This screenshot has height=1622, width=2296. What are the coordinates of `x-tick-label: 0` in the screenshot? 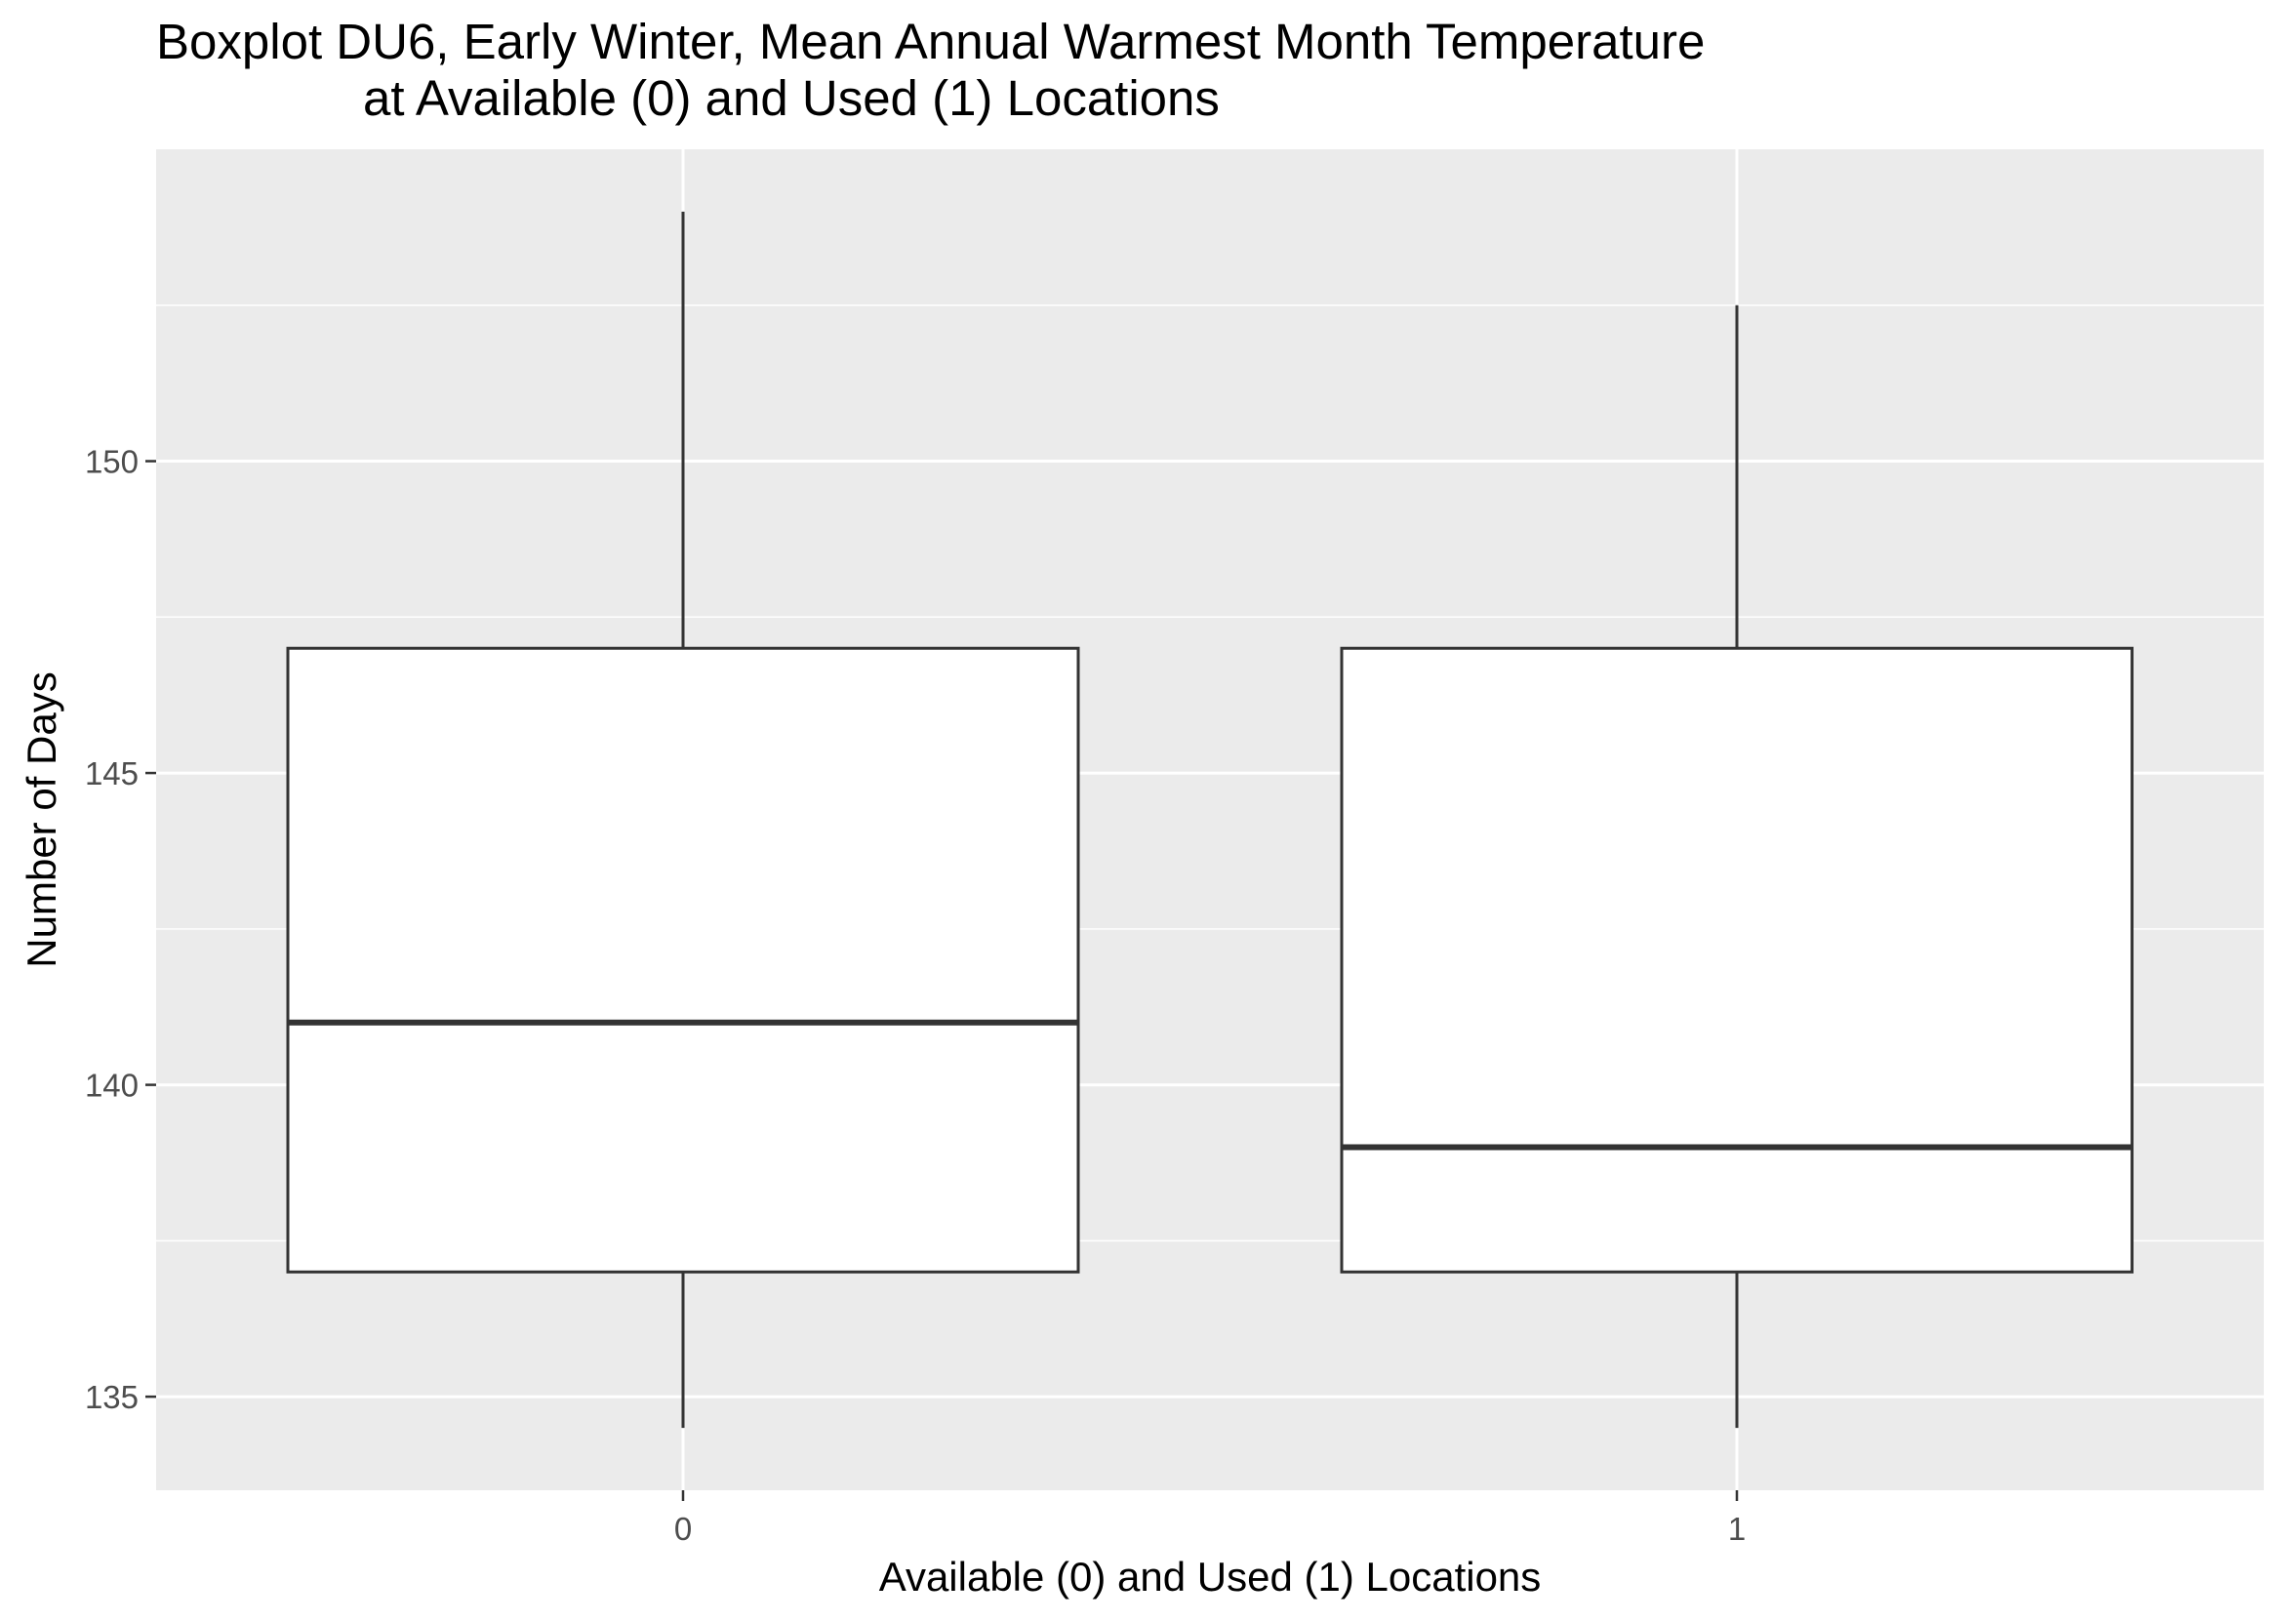 It's located at (683, 1529).